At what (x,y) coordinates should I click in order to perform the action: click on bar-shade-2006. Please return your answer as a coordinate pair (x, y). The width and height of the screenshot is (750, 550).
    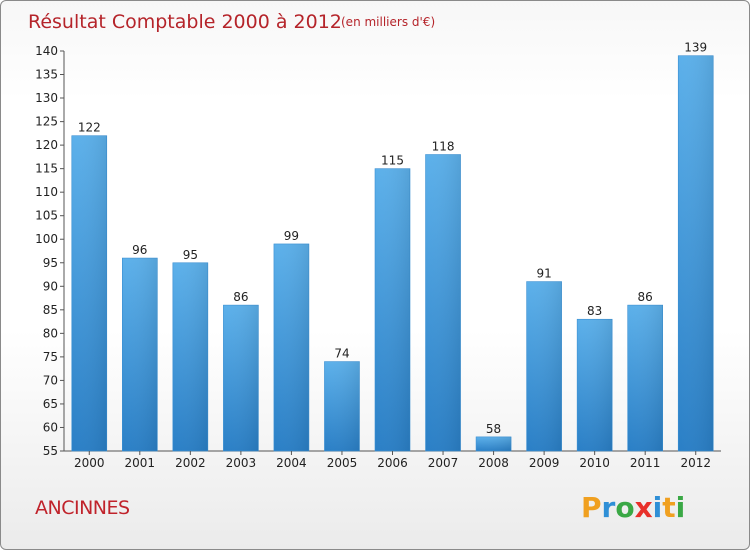
    Looking at the image, I should click on (392, 309).